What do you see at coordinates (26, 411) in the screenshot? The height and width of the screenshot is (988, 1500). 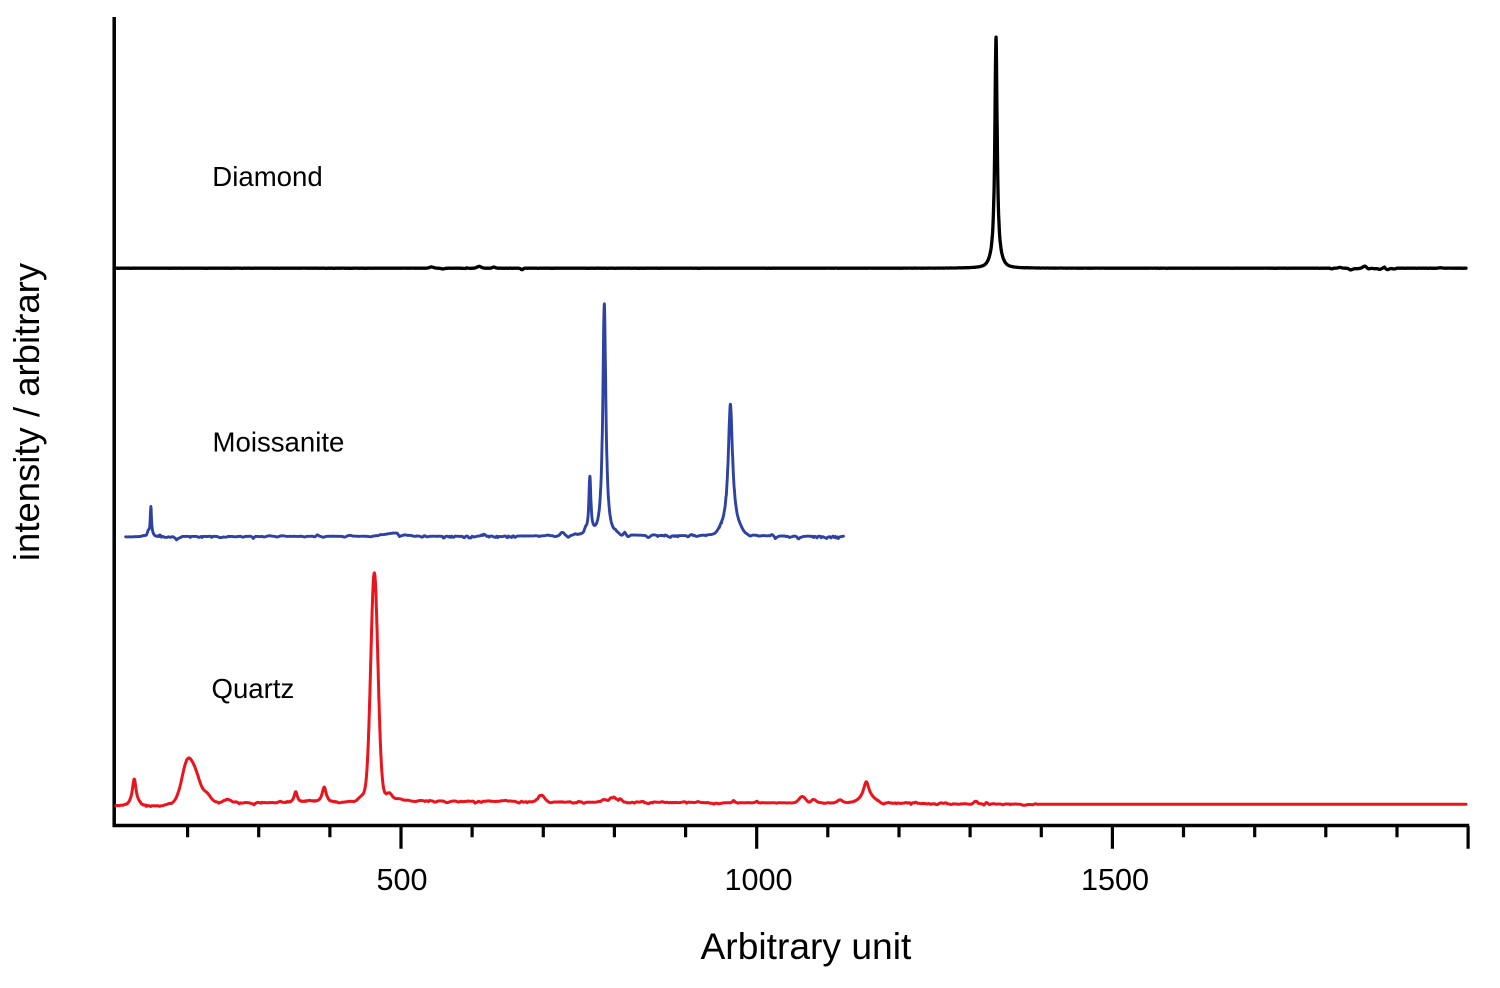 I see `svg-text: intensity / arbitrary` at bounding box center [26, 411].